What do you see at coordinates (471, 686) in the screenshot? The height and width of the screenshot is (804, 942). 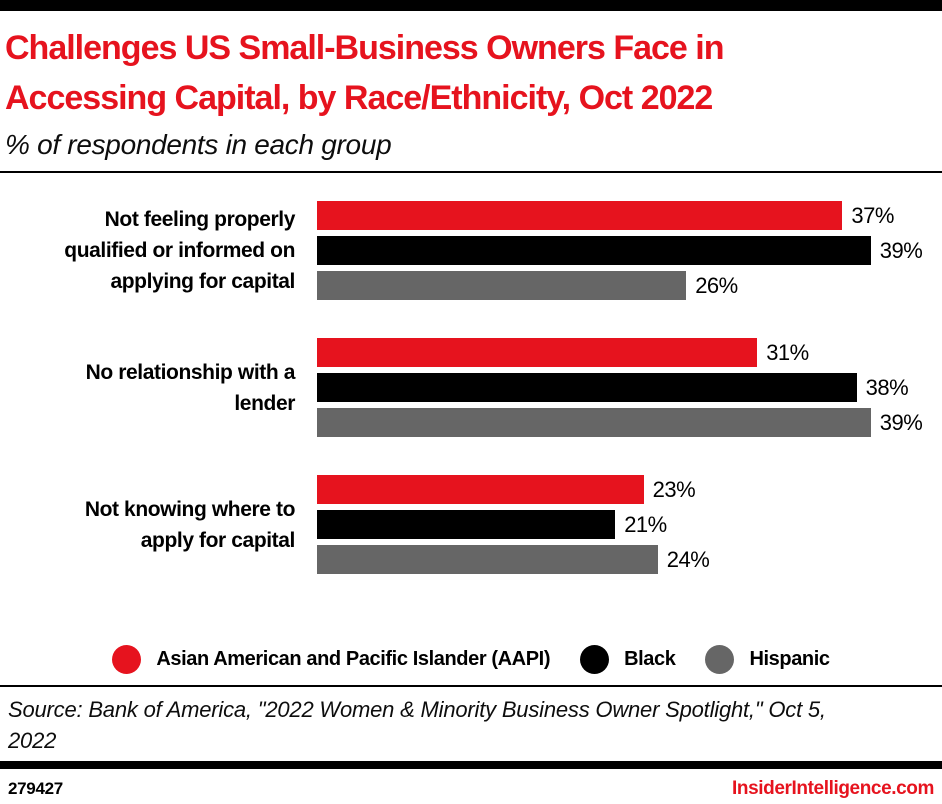 I see `legend-divider` at bounding box center [471, 686].